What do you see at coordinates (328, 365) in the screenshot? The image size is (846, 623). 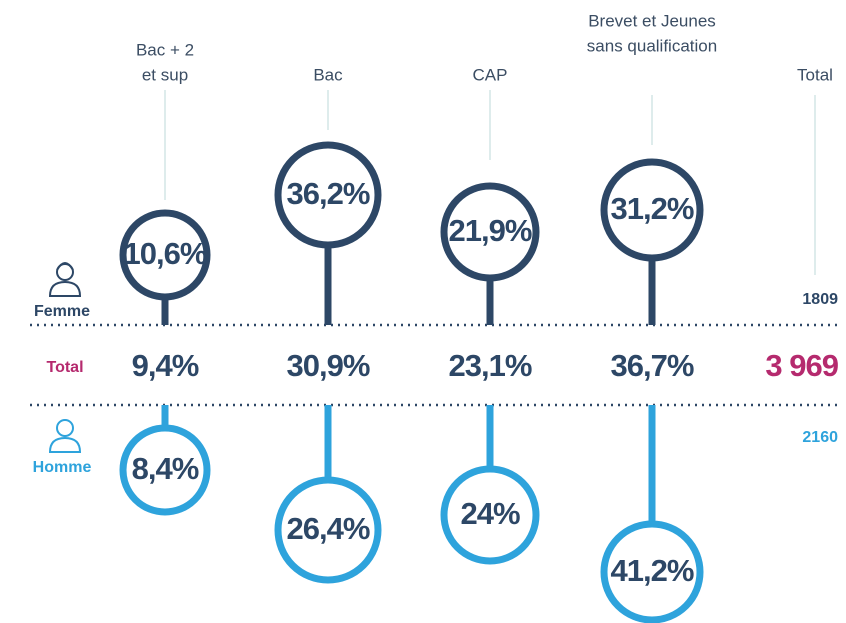 I see `total-value: 30,9%` at bounding box center [328, 365].